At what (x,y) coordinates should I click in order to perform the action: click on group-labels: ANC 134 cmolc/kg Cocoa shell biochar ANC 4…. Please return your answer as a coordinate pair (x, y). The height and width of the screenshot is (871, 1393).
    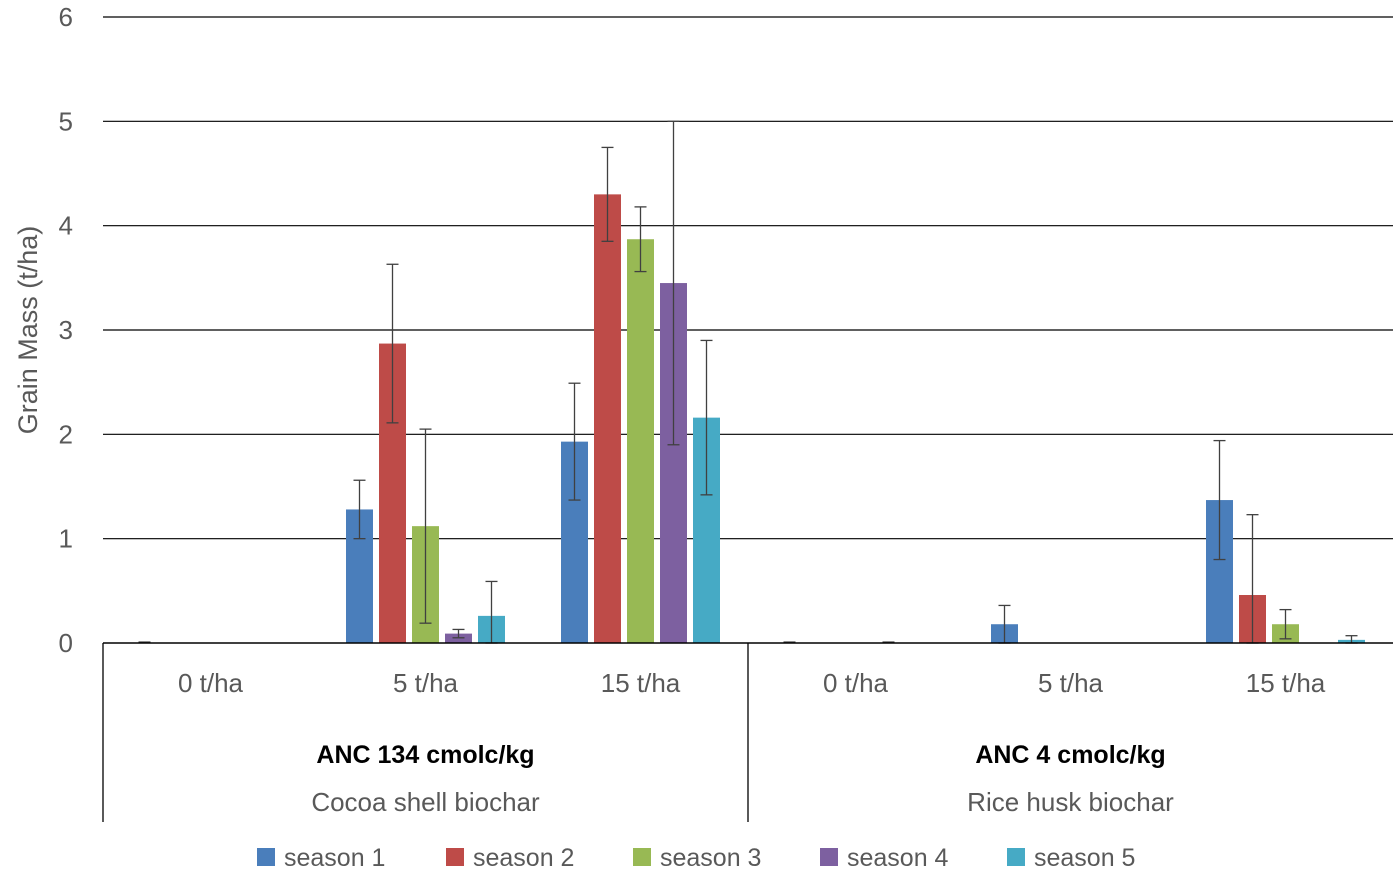
    Looking at the image, I should click on (742, 779).